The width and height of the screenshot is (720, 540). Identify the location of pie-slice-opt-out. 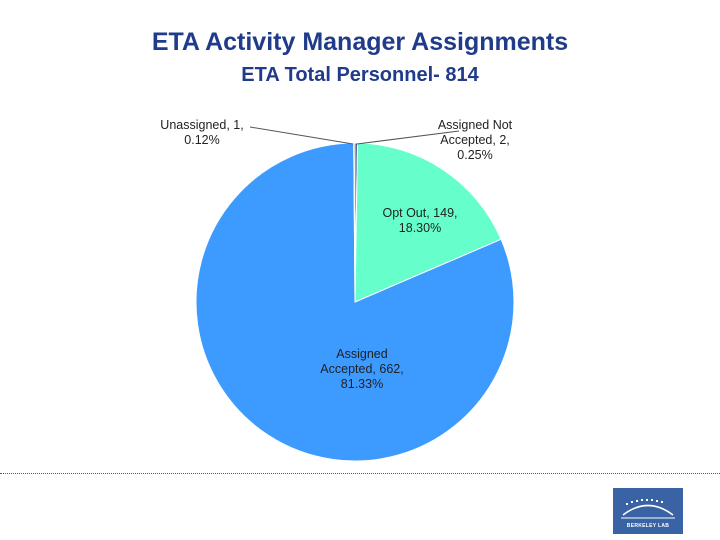
(428, 222).